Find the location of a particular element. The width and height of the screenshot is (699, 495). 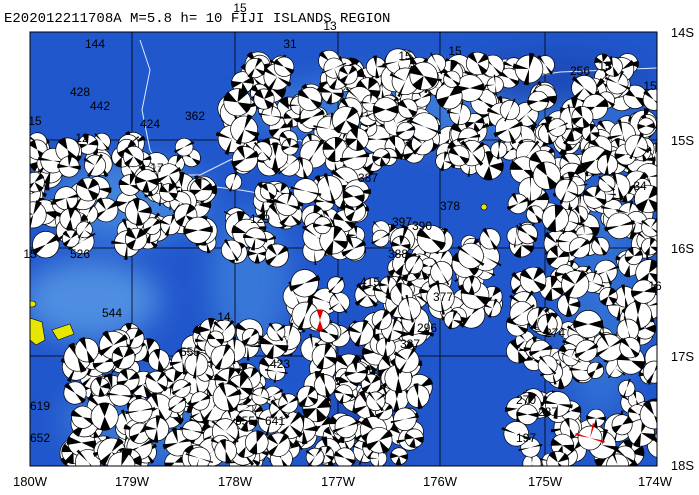

depth-label: 362 is located at coordinates (195, 116).